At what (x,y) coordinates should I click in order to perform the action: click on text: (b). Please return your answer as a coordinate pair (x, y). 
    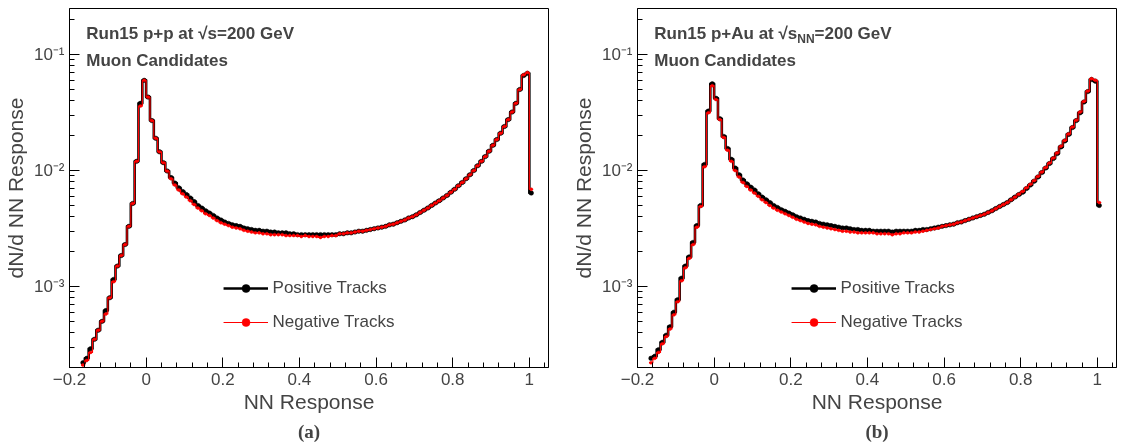
    Looking at the image, I should click on (877, 431).